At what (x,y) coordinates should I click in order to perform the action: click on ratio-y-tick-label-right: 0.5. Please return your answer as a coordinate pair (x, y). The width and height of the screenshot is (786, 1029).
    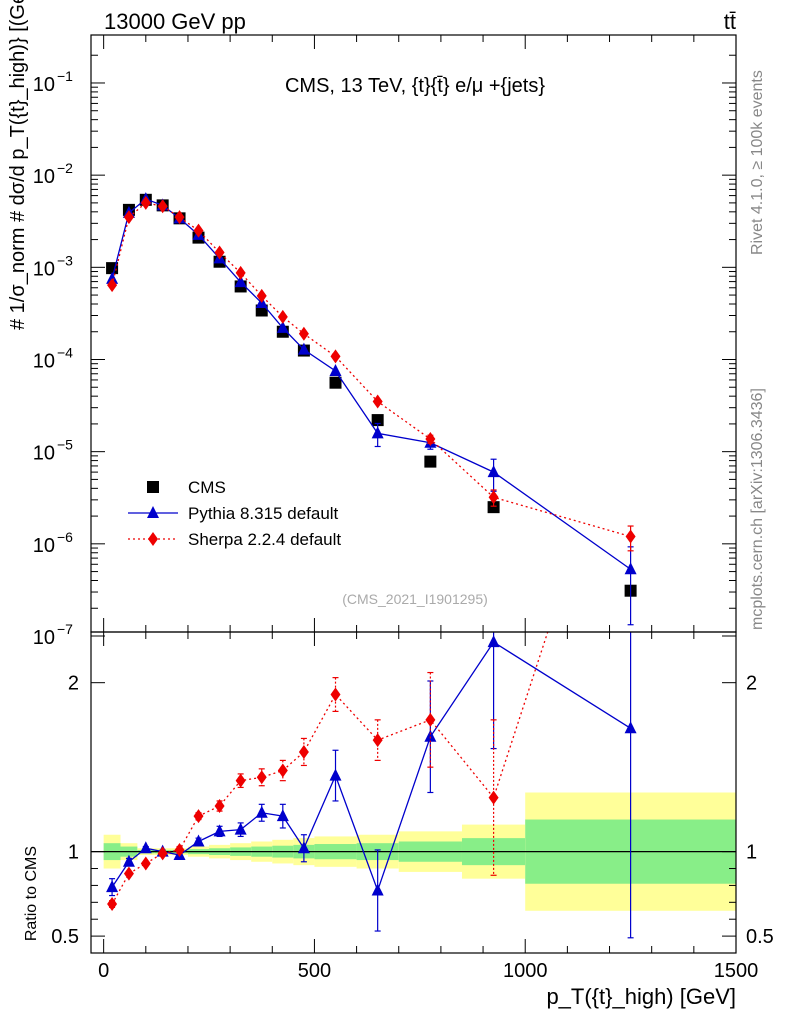
    Looking at the image, I should click on (760, 937).